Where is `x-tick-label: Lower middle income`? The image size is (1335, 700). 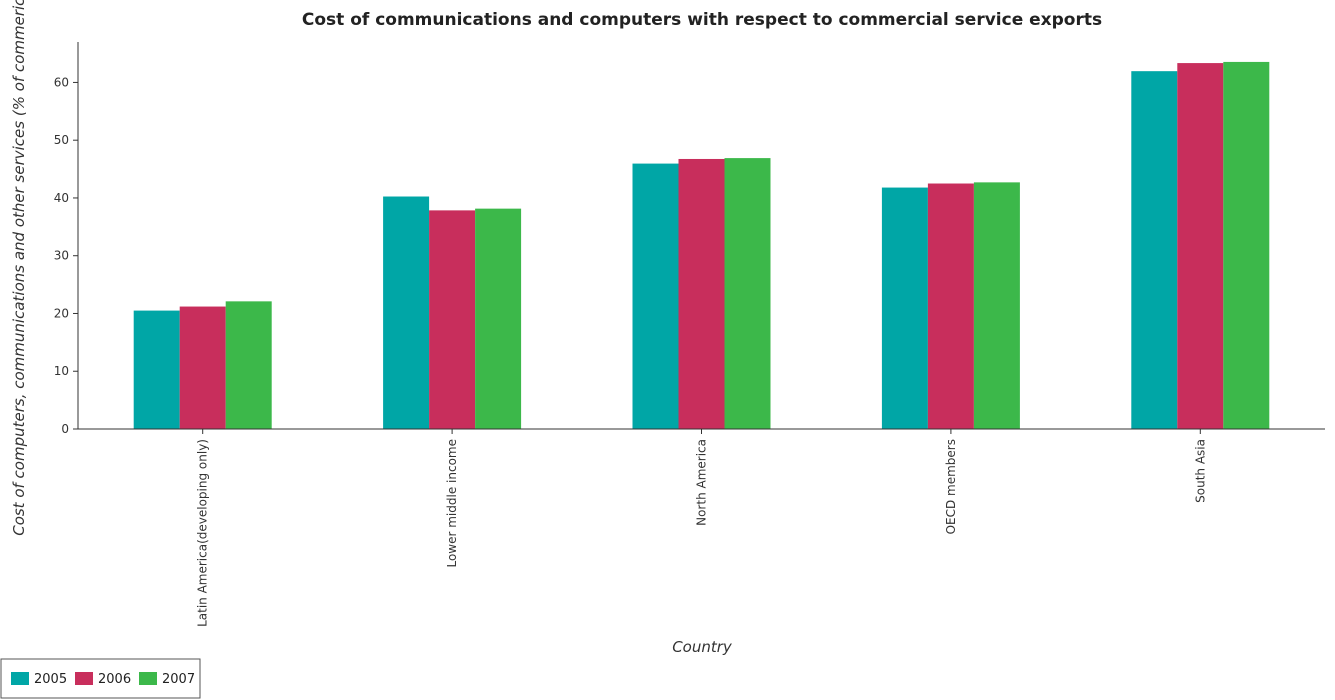 x-tick-label: Lower middle income is located at coordinates (452, 503).